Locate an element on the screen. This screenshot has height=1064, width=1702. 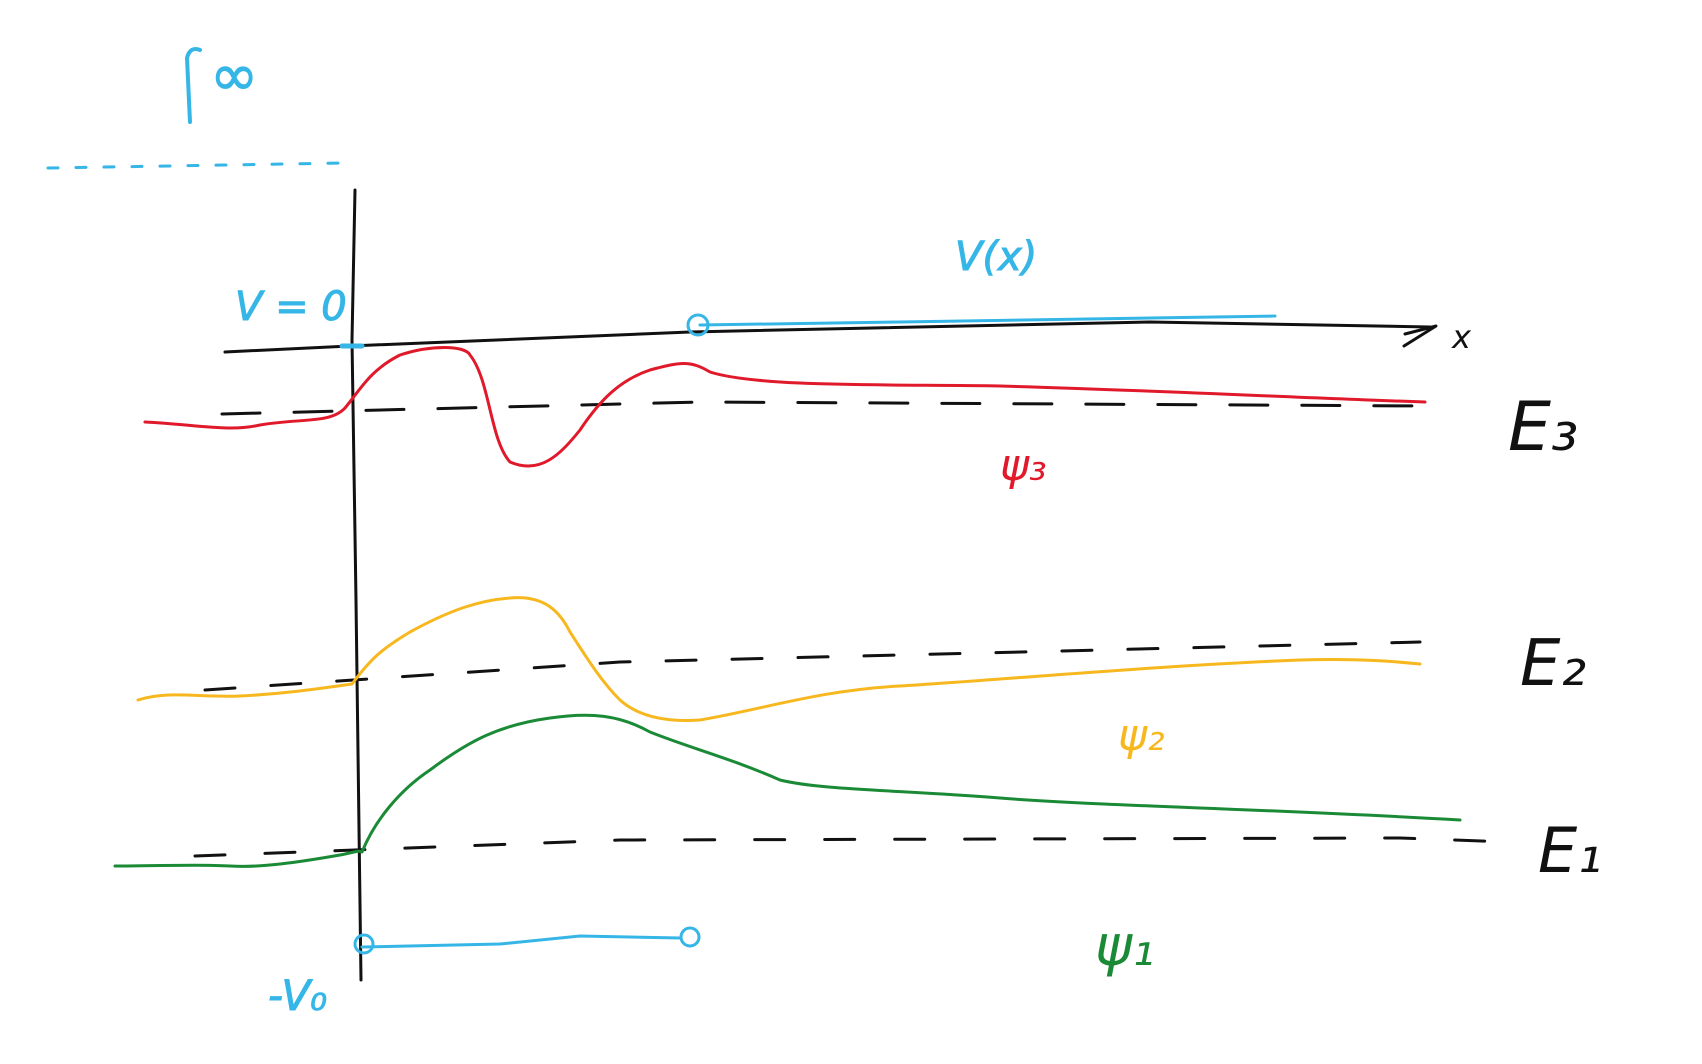
energy-level-e1-line is located at coordinates (852, 847).